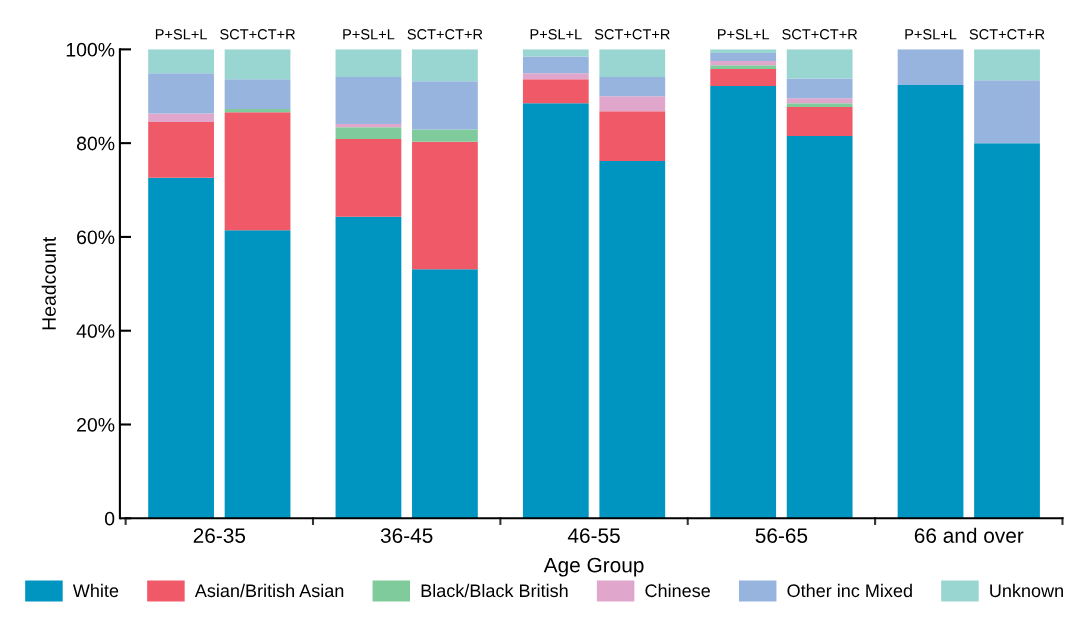  Describe the element at coordinates (109, 518) in the screenshot. I see `y-tick-label: 0` at that location.